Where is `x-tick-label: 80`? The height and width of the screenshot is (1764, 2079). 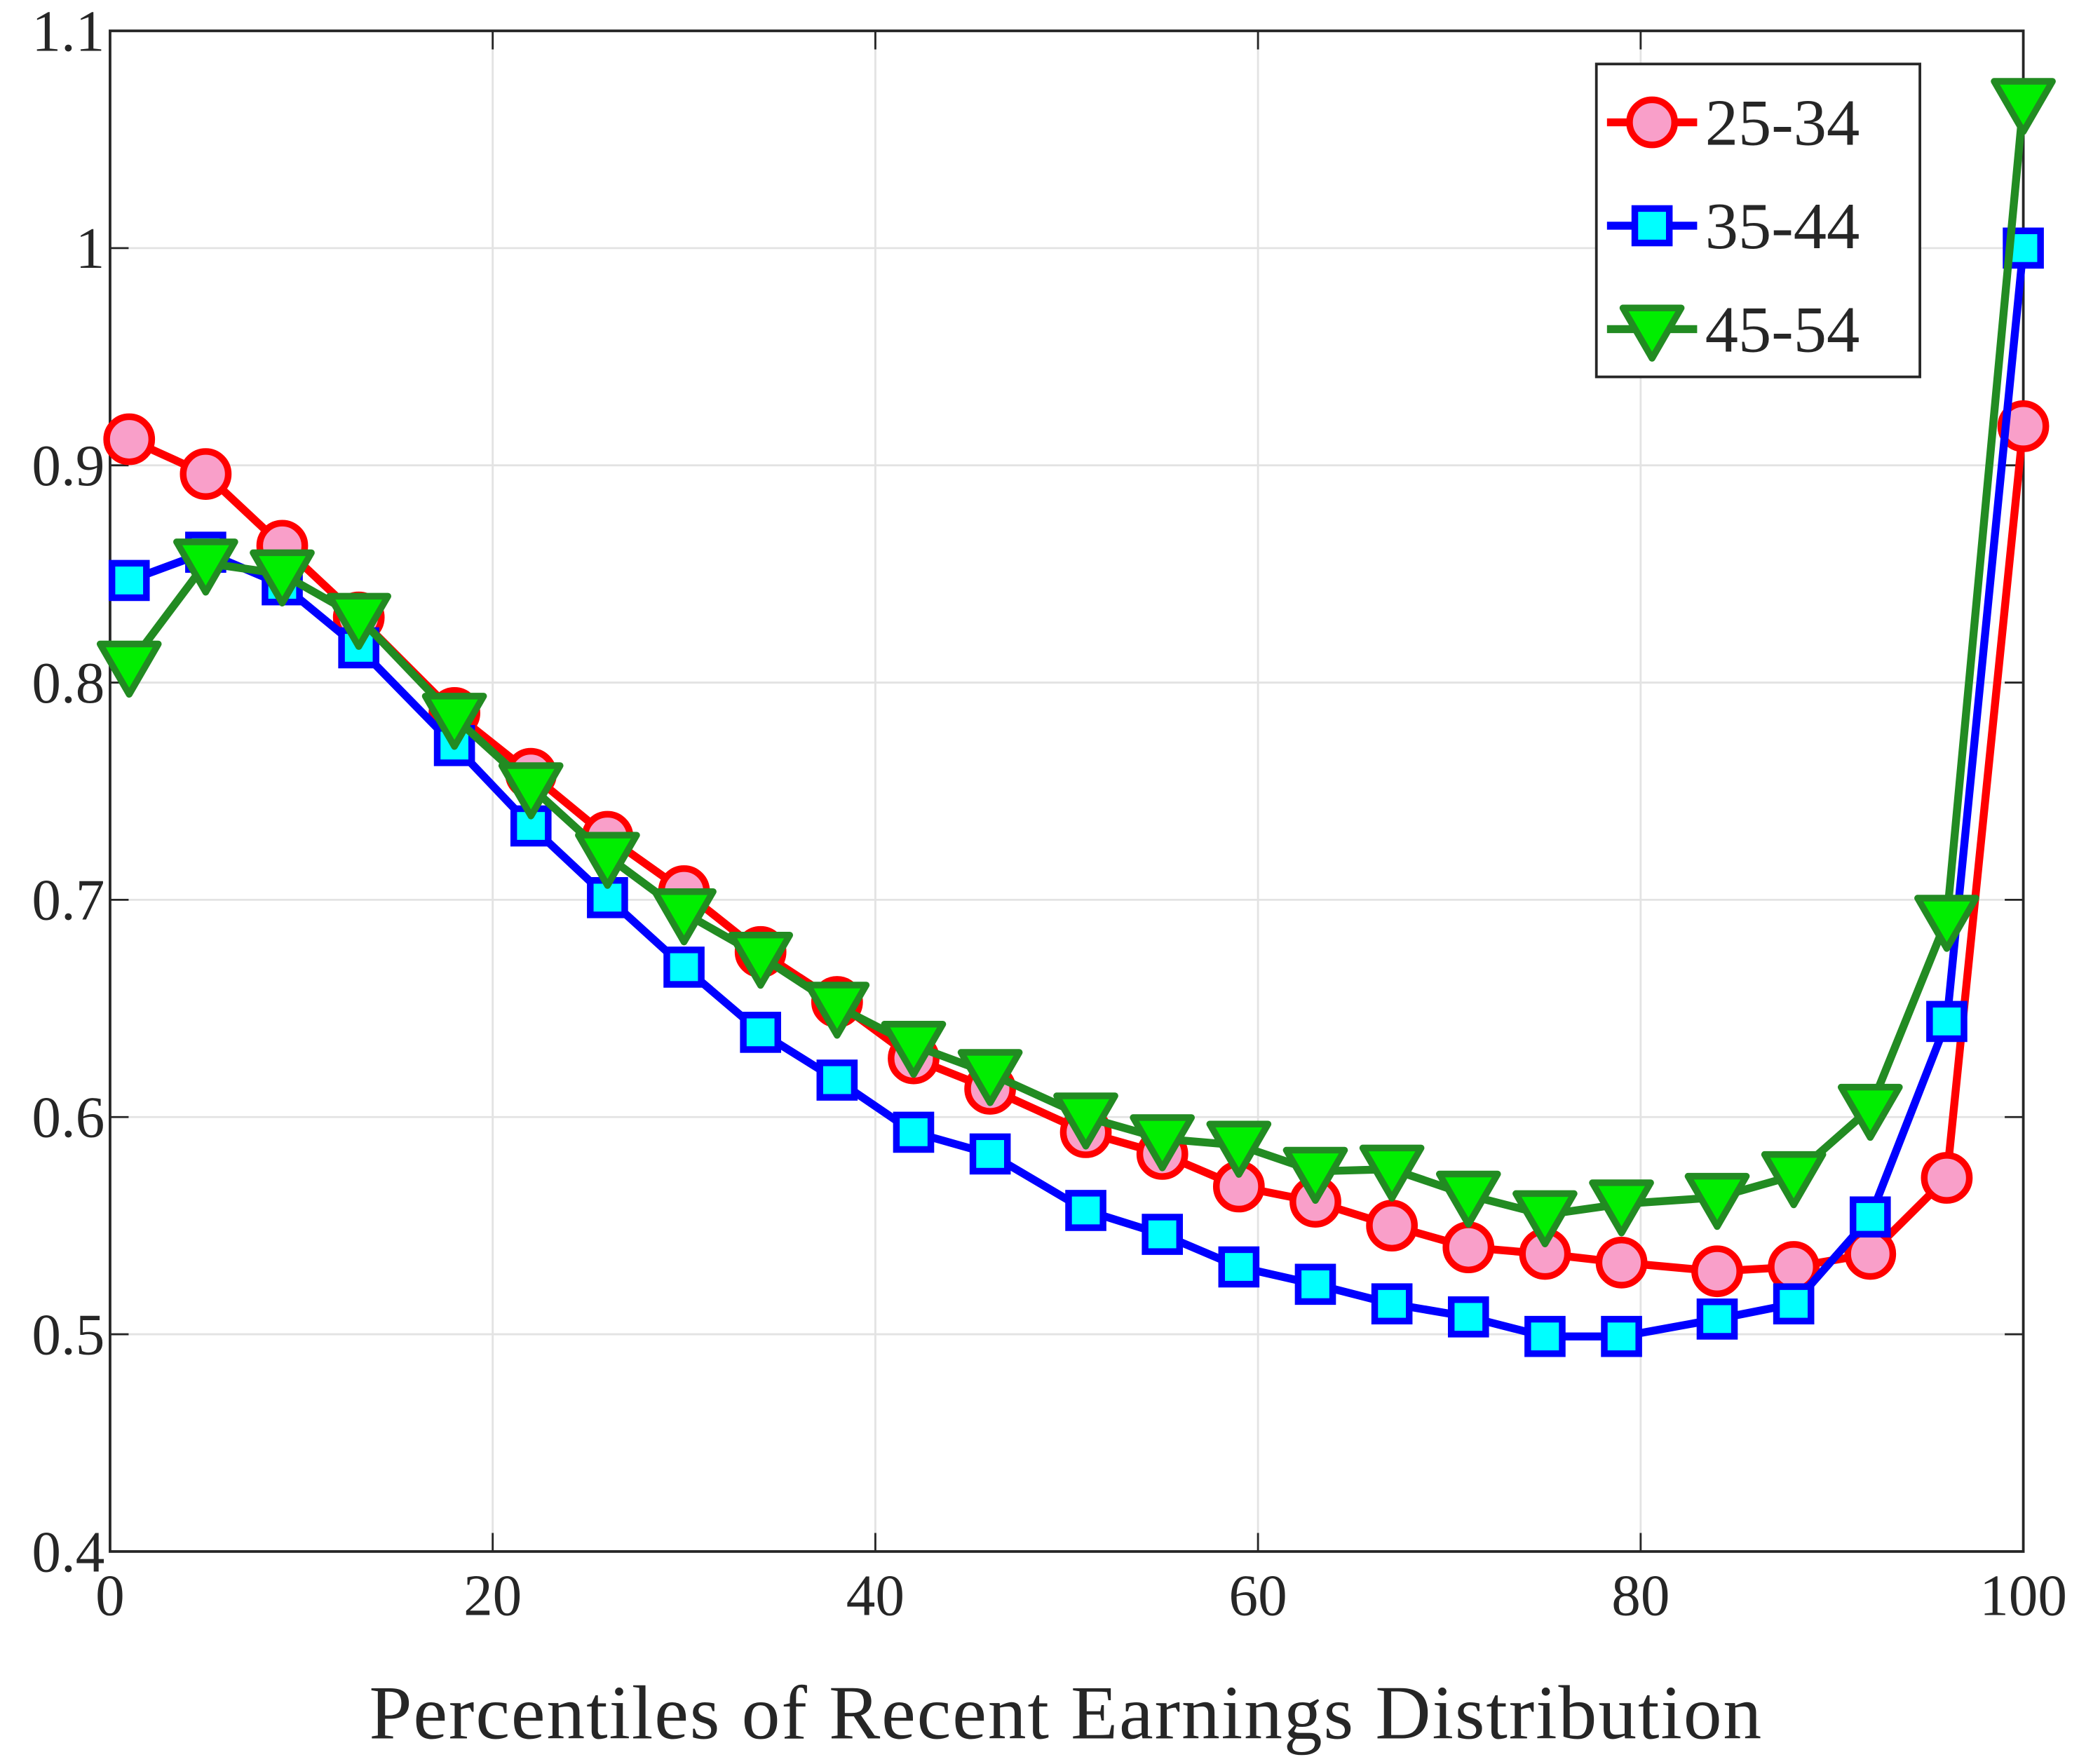 x-tick-label: 80 is located at coordinates (1640, 1595).